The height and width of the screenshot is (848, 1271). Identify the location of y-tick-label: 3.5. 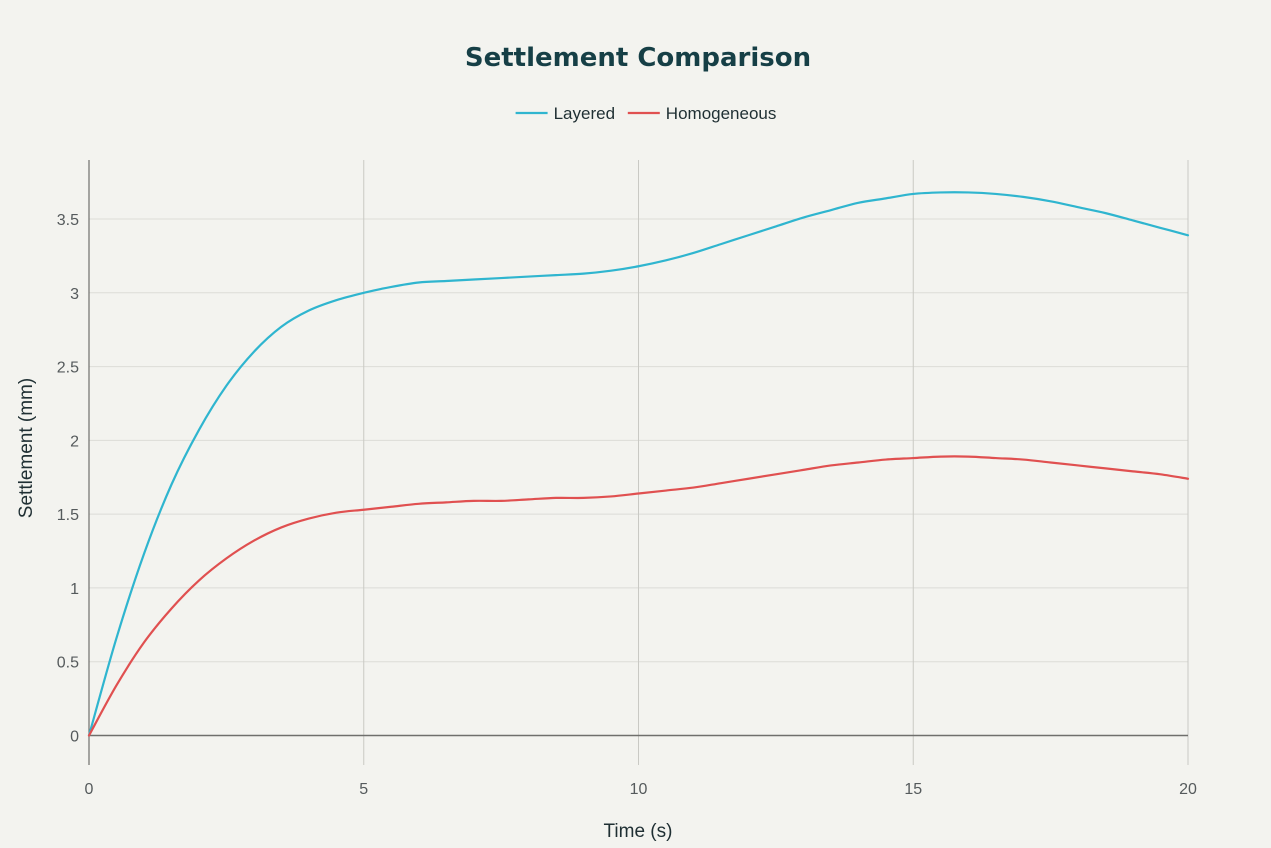
(68, 220).